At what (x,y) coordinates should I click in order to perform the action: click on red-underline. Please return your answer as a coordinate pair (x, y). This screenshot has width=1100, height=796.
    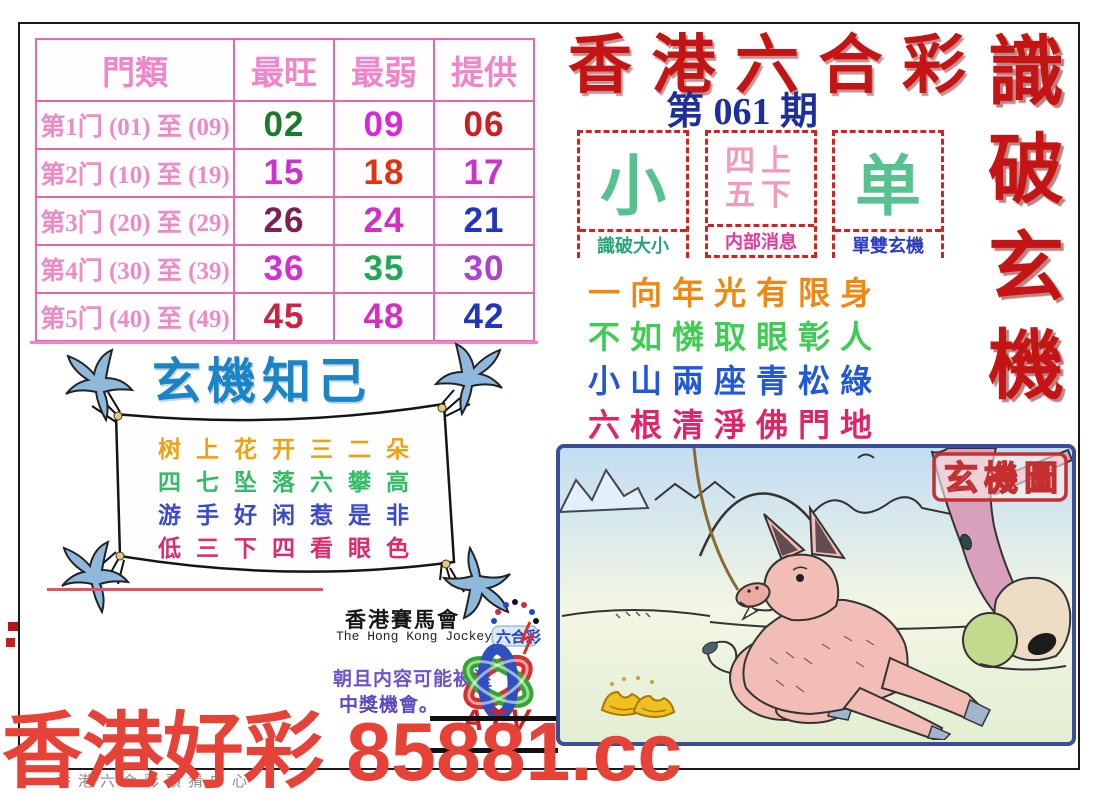
    Looking at the image, I should click on (185, 589).